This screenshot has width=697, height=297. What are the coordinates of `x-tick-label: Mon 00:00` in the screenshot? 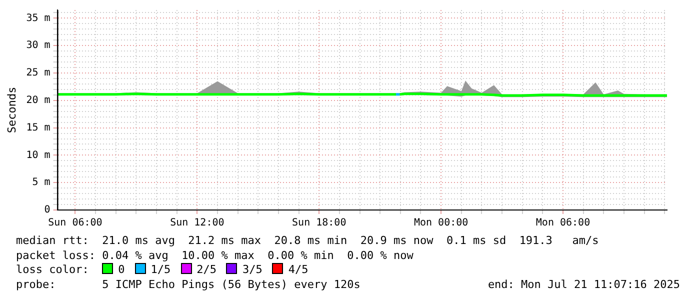 It's located at (441, 223).